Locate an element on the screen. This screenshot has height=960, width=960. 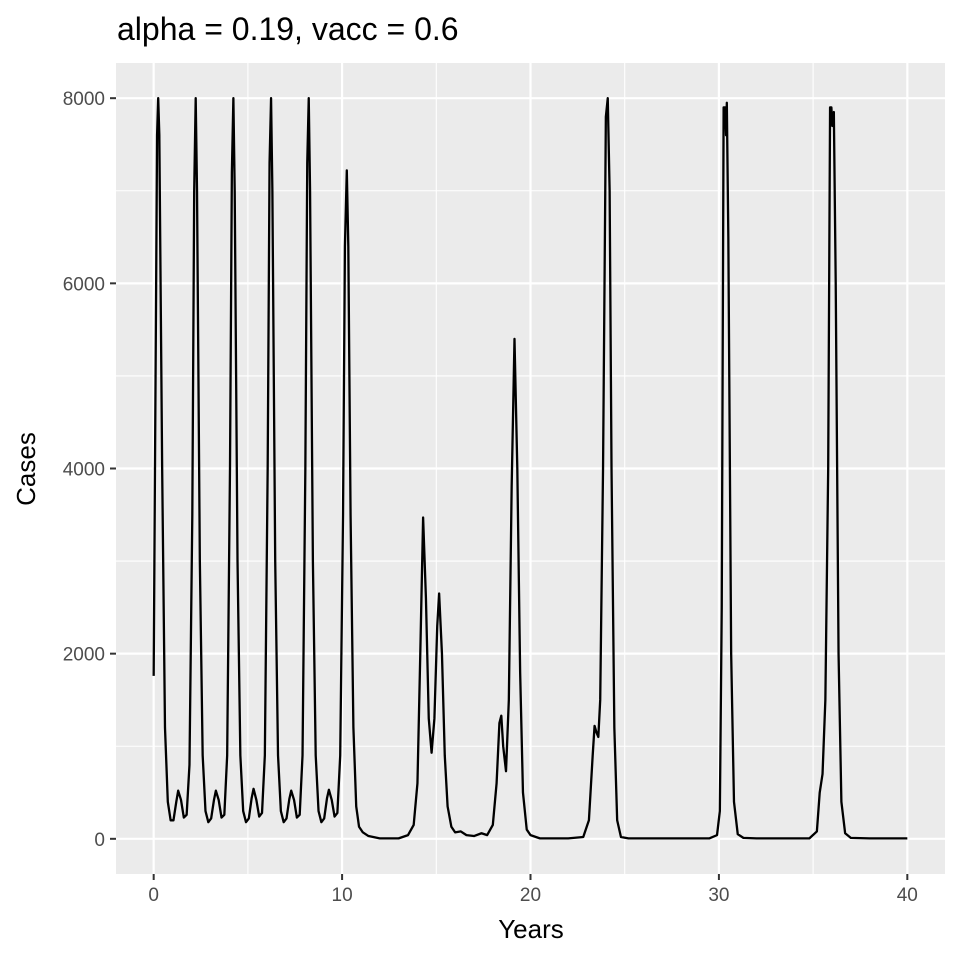
chart-title: alpha = 0.19, vacc = 0.6 is located at coordinates (288, 29).